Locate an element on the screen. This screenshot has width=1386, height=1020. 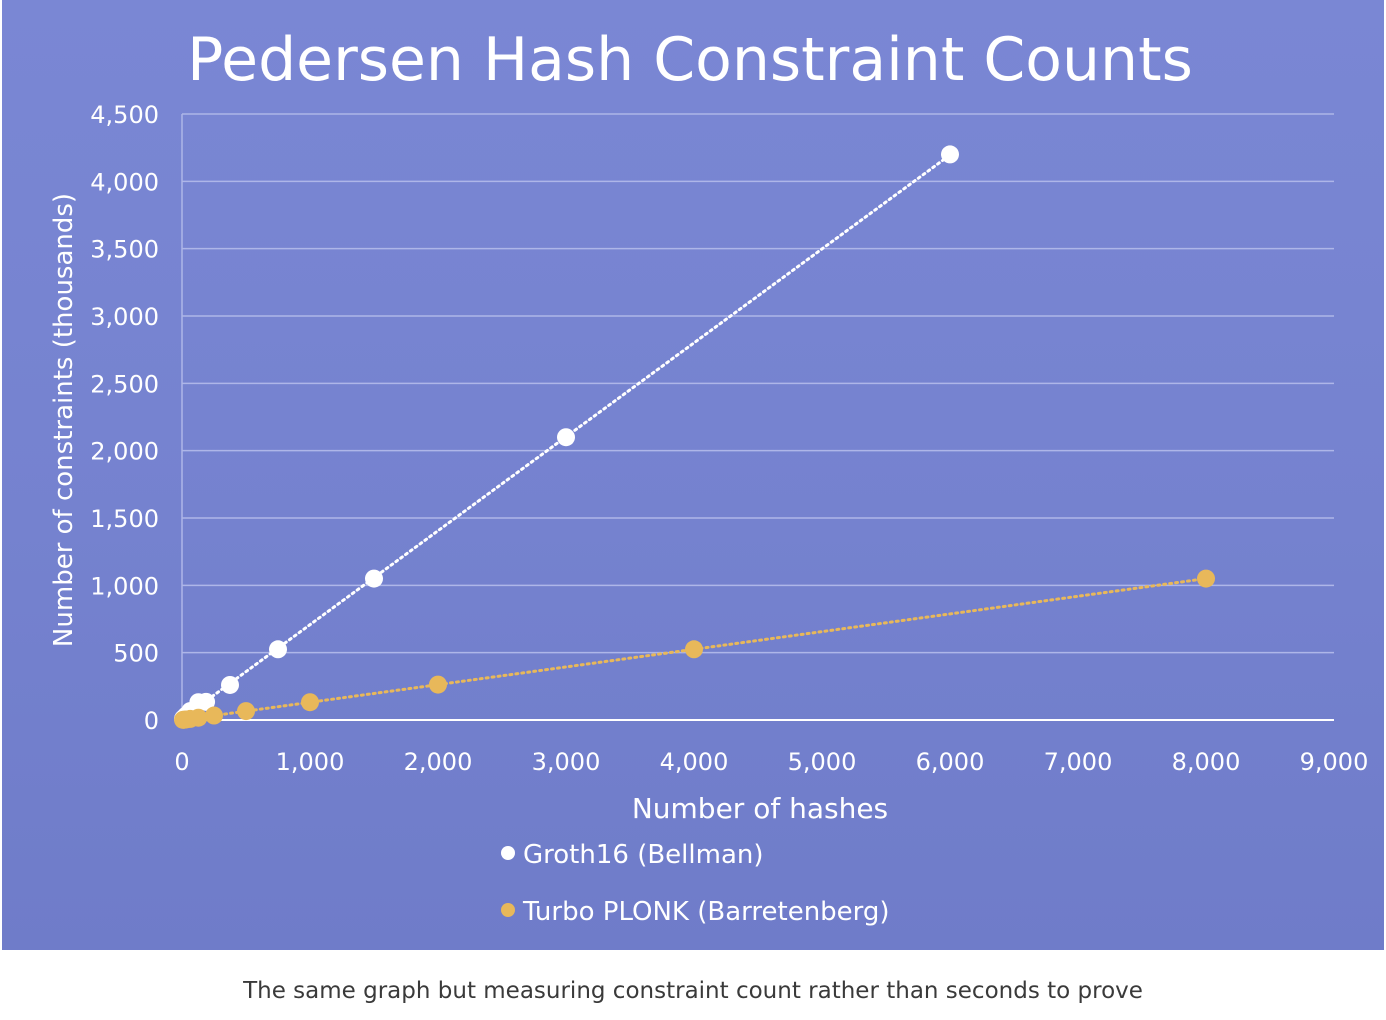
x-tick-label: 2,000 is located at coordinates (438, 762).